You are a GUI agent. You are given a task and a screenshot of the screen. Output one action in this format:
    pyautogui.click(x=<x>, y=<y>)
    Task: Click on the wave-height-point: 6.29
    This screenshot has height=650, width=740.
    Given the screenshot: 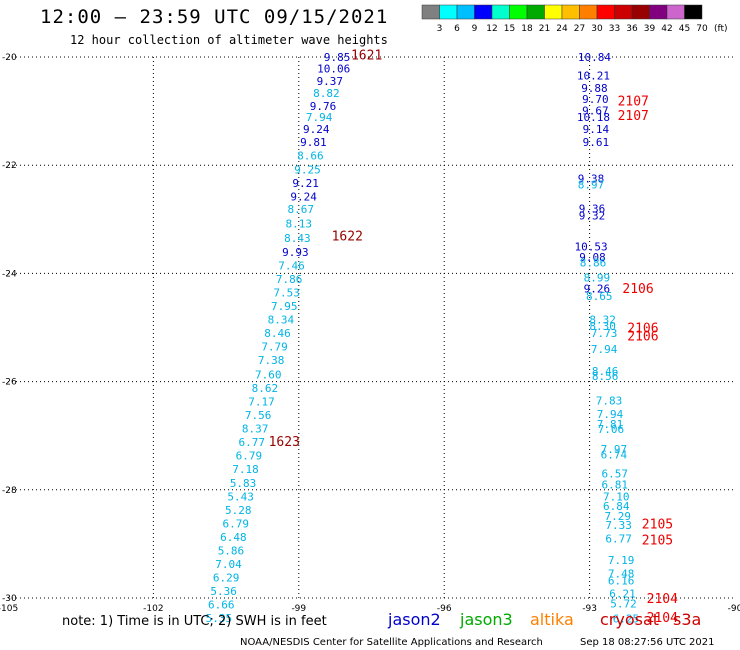 What is the action you would take?
    pyautogui.click(x=226, y=577)
    